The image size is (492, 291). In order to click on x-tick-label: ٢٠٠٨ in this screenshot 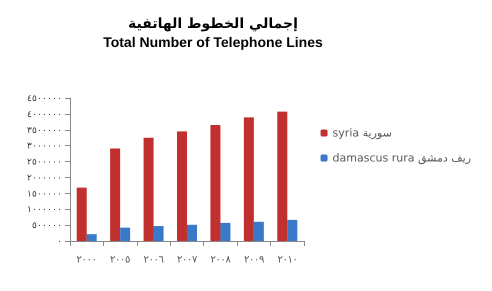, I will do `click(221, 260)`.